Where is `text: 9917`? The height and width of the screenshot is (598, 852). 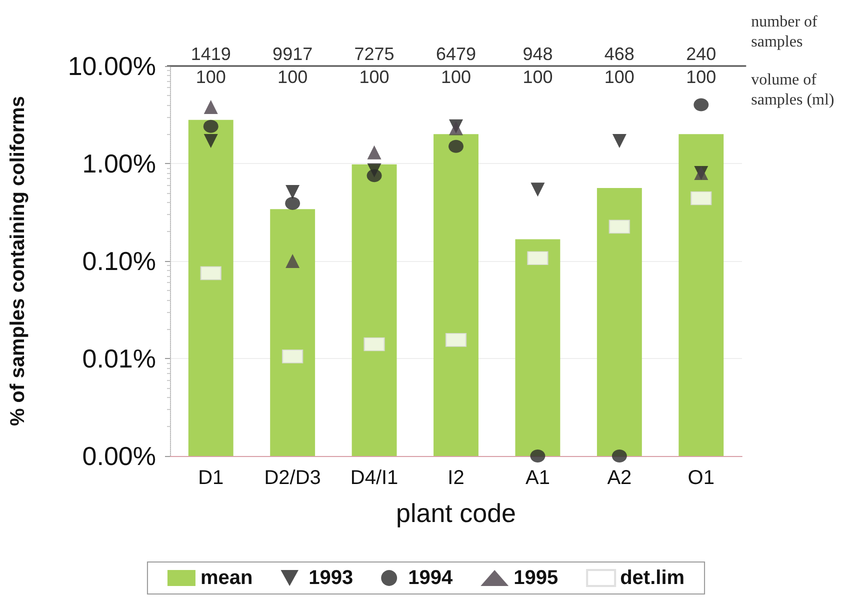
text: 9917 is located at coordinates (292, 54).